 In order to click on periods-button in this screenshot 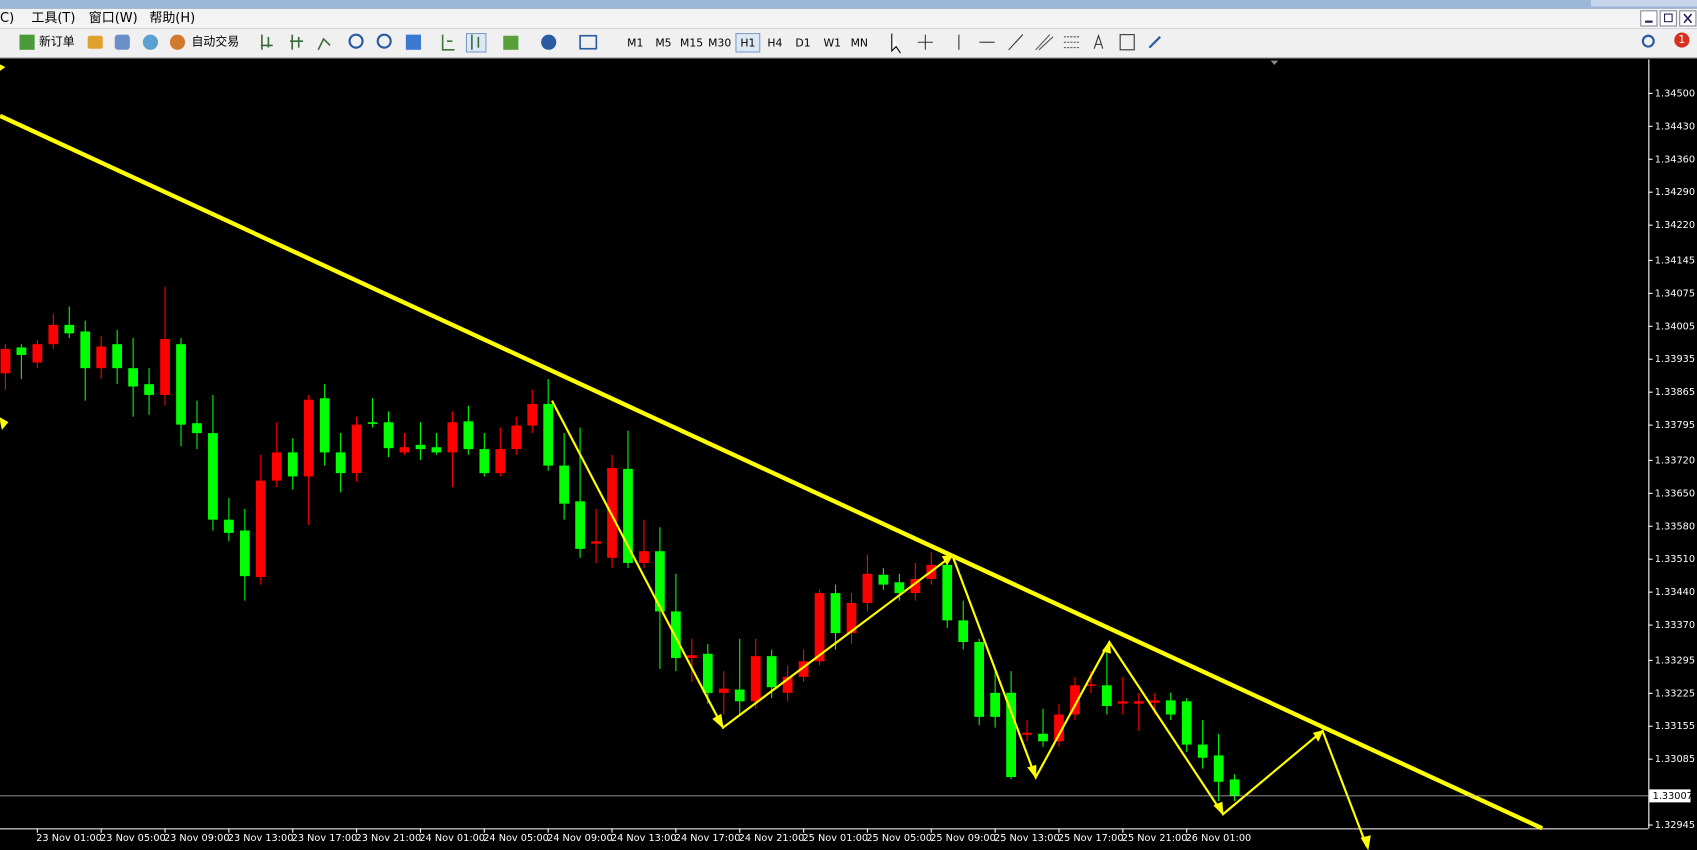, I will do `click(549, 42)`.